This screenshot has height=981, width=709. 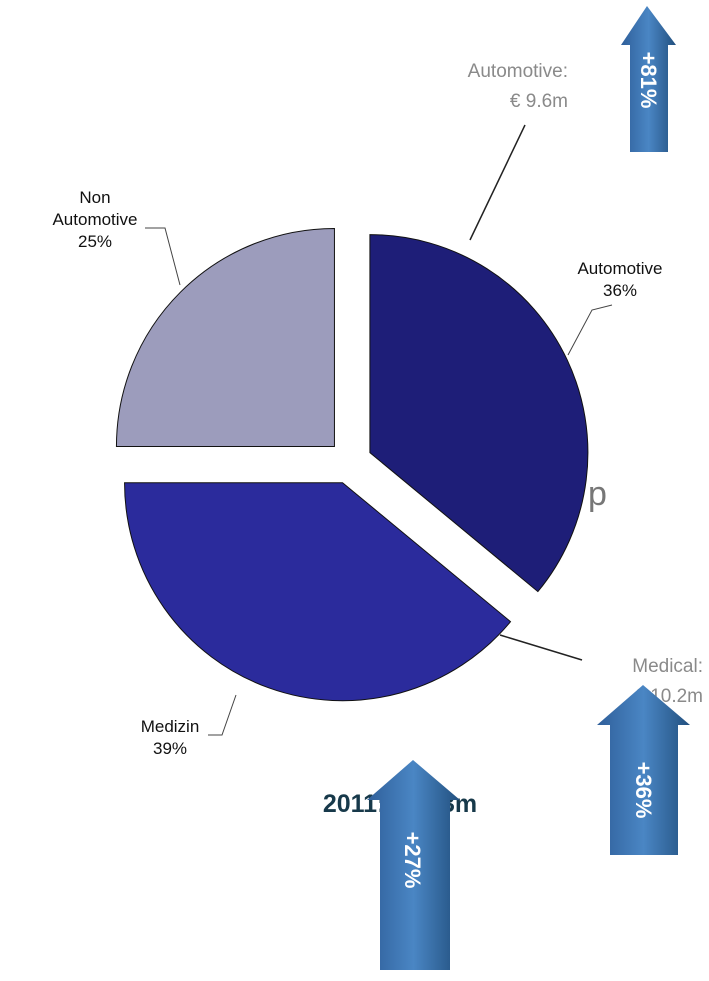 What do you see at coordinates (597, 494) in the screenshot?
I see `edge-text: p` at bounding box center [597, 494].